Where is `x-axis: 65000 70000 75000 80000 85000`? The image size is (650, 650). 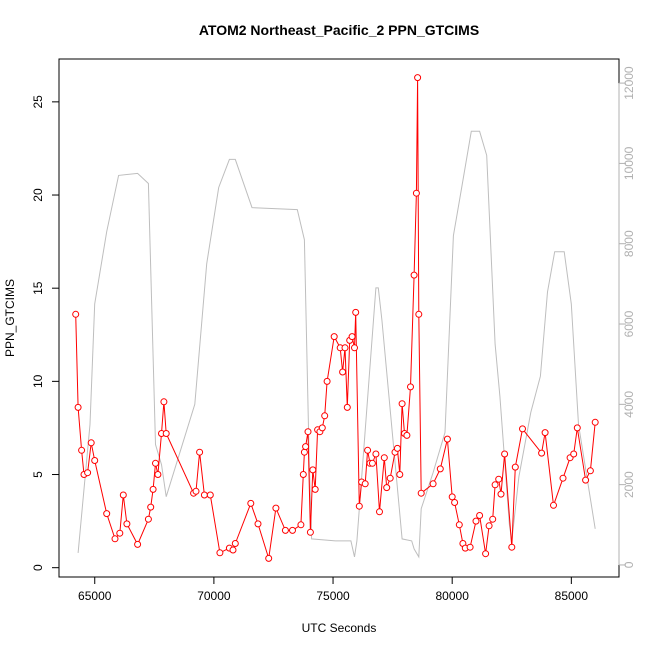
x-axis: 65000 70000 75000 80000 85000 is located at coordinates (333, 589).